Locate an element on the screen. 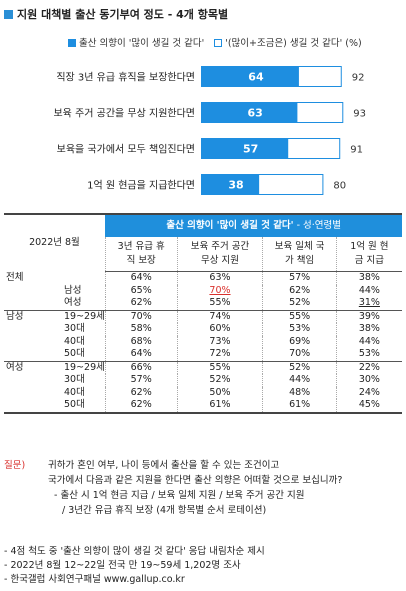  table-cell: 72% is located at coordinates (219, 354).